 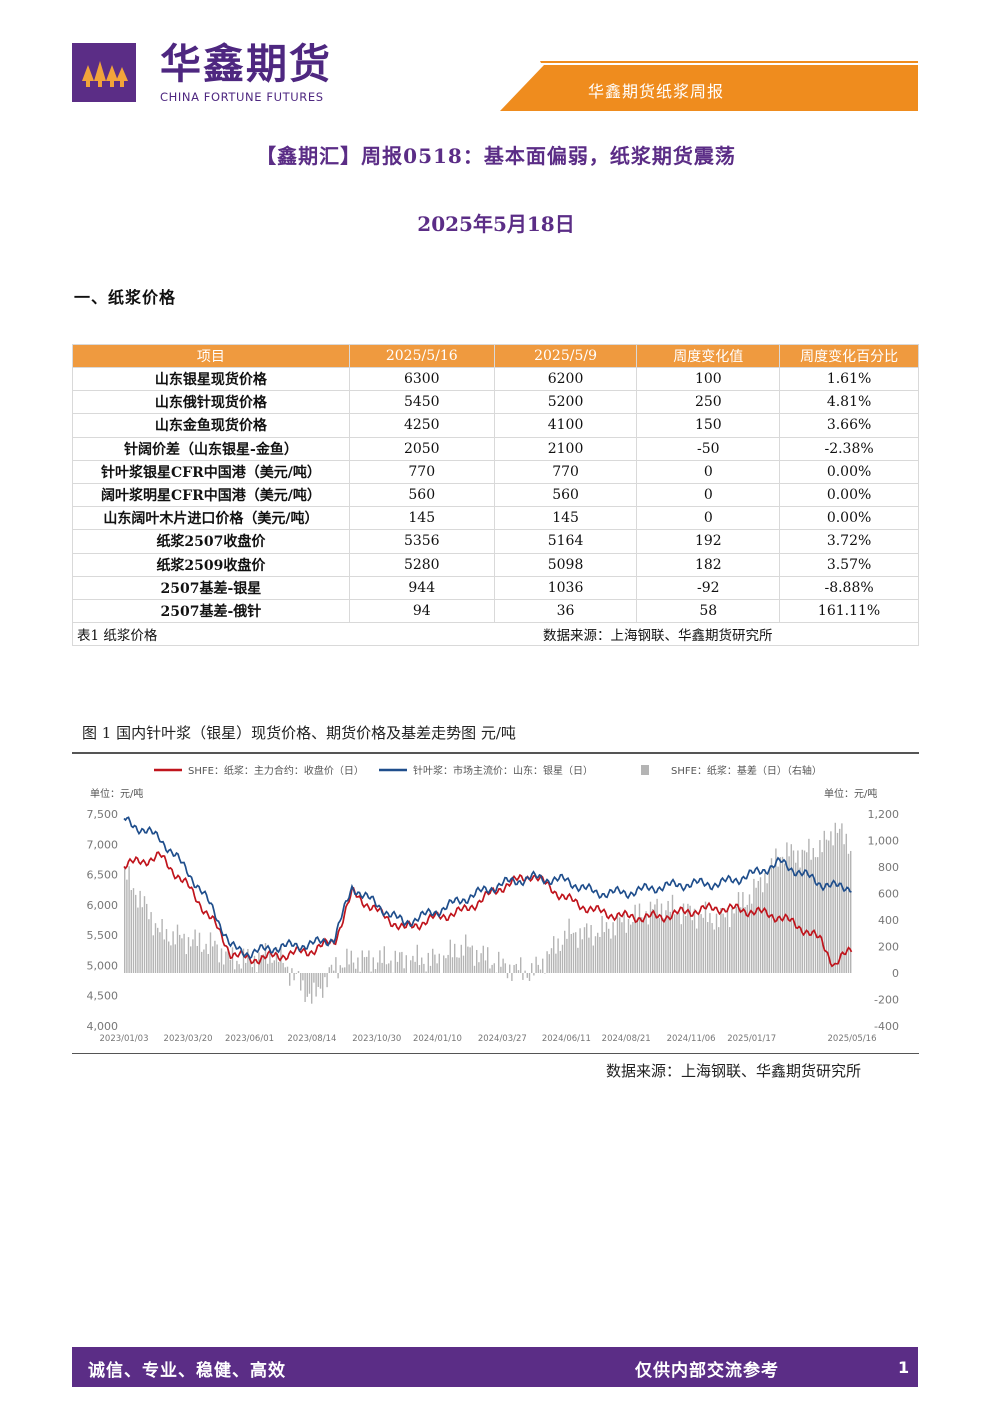 I want to click on table-value-cell: 58, so click(x=708, y=611).